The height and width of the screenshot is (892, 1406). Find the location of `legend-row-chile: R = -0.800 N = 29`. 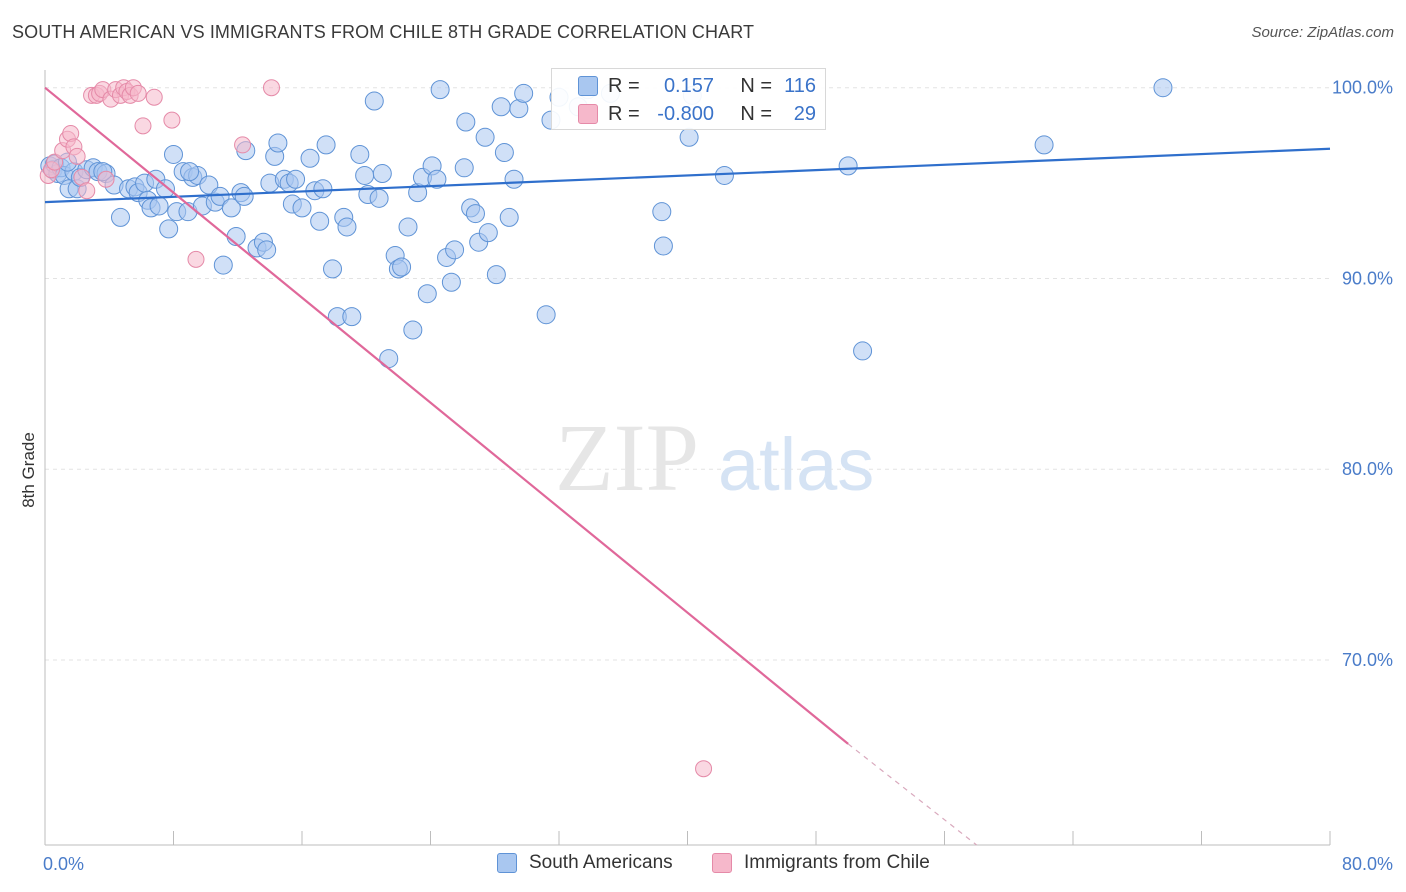

legend-row-chile: R = -0.800 N = 29 is located at coordinates (684, 114).